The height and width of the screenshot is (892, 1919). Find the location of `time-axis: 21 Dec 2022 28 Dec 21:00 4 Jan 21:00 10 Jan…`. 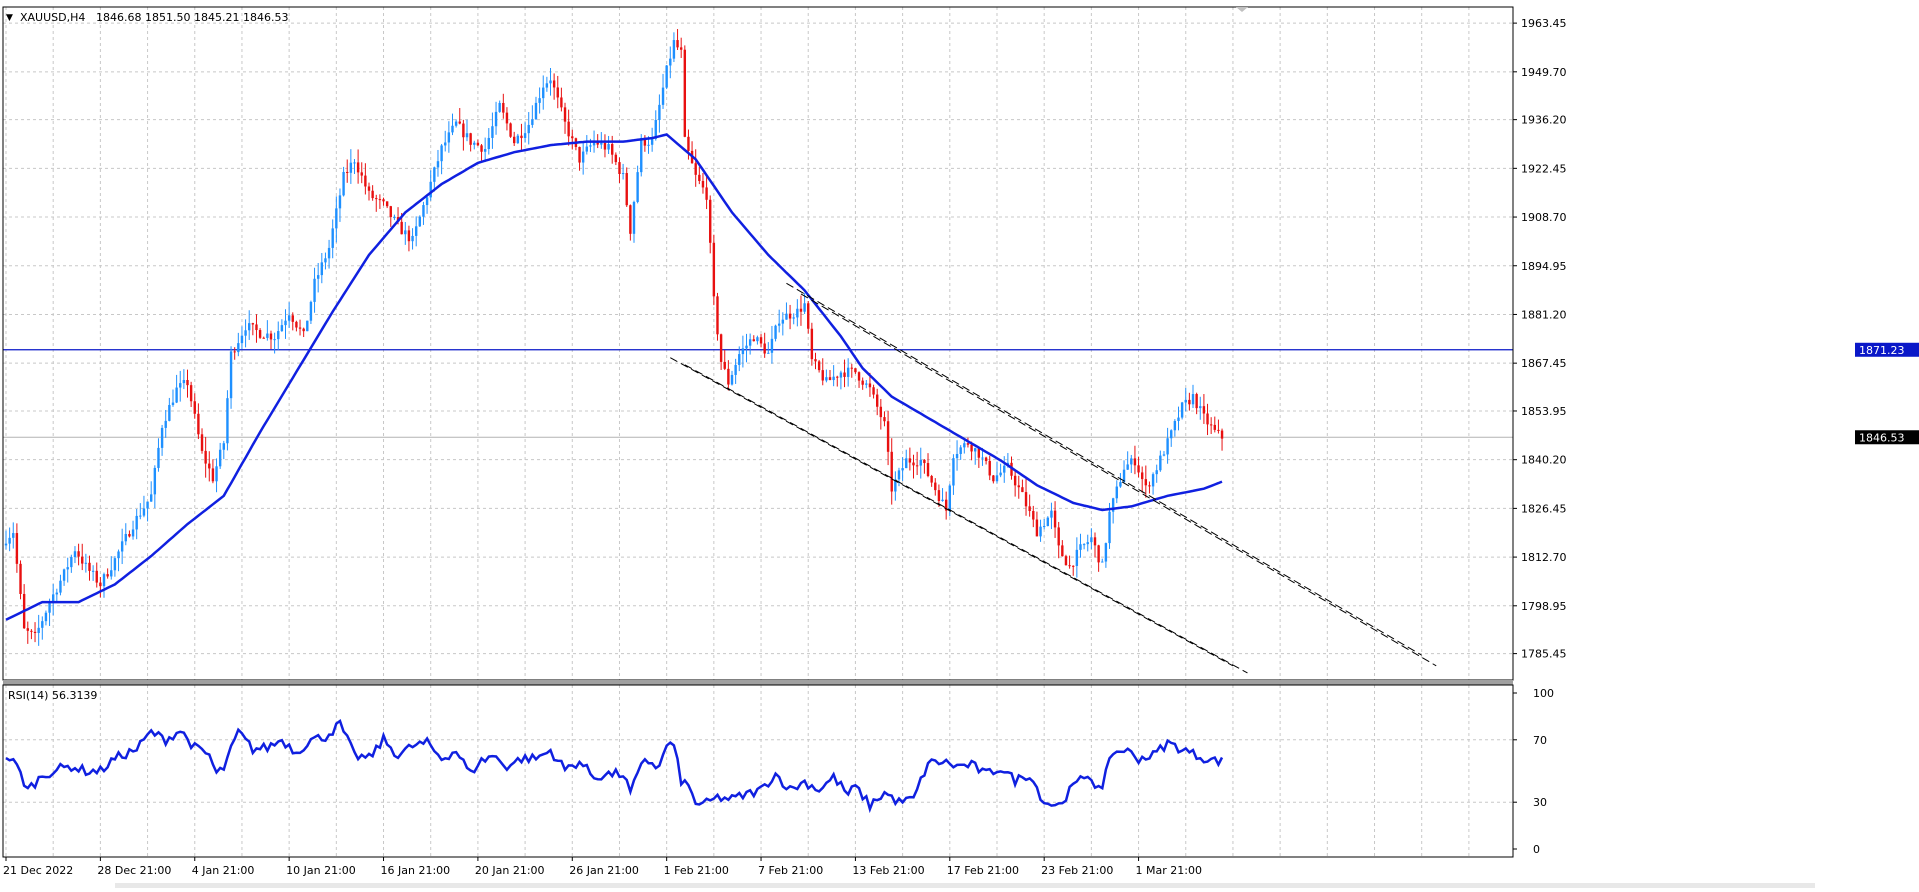

time-axis: 21 Dec 2022 28 Dec 21:00 4 Jan 21:00 10 Jan… is located at coordinates (602, 867).